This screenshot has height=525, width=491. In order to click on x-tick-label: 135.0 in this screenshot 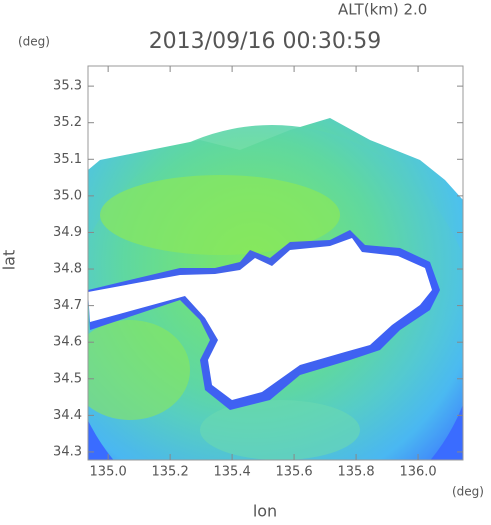, I will do `click(108, 472)`.